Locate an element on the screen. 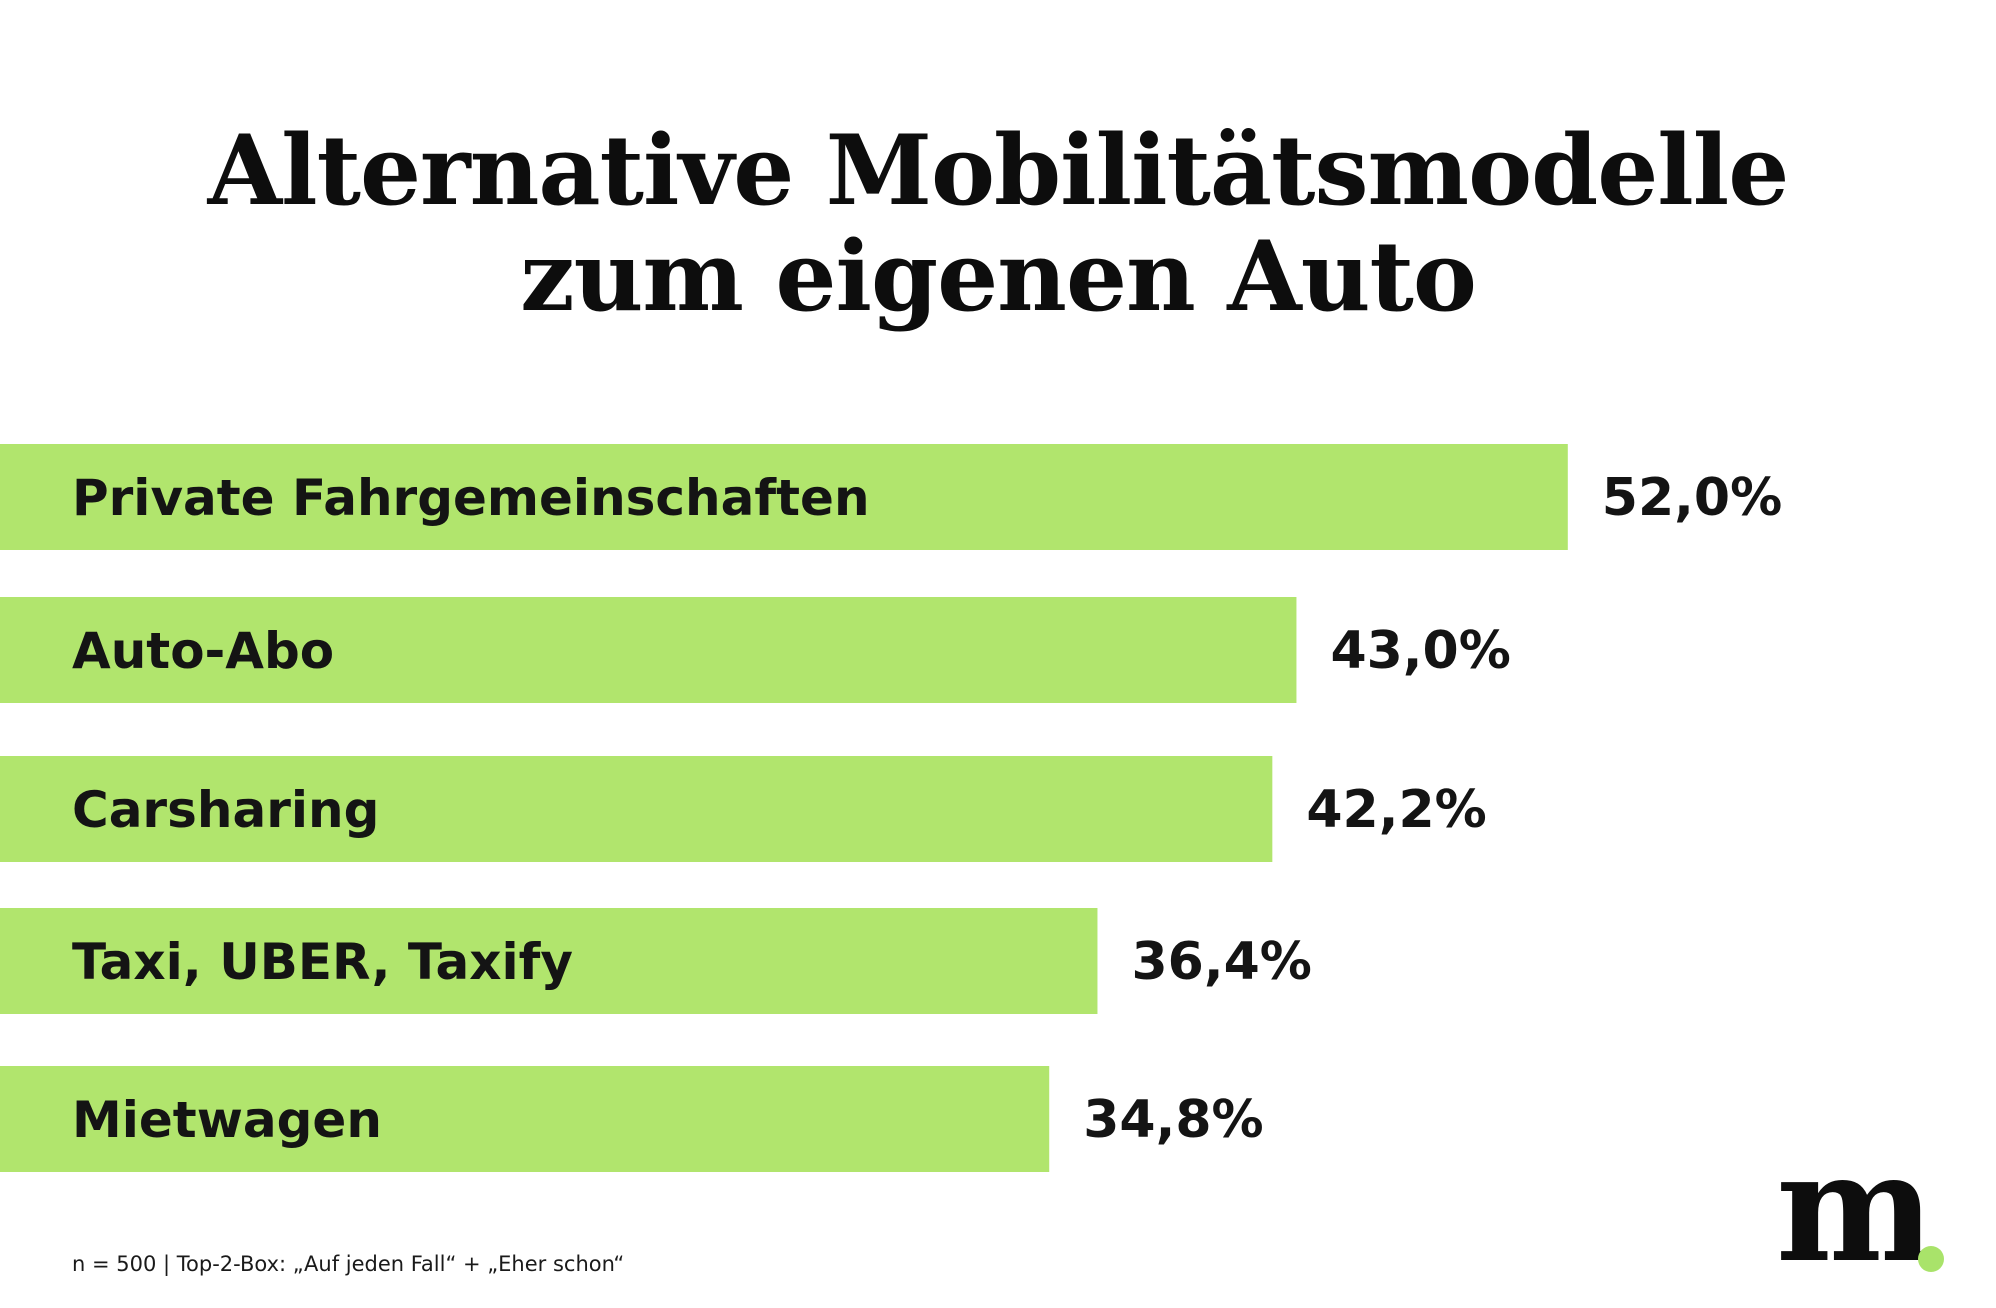 The width and height of the screenshot is (1996, 1308). logo-dot is located at coordinates (1931, 1259).